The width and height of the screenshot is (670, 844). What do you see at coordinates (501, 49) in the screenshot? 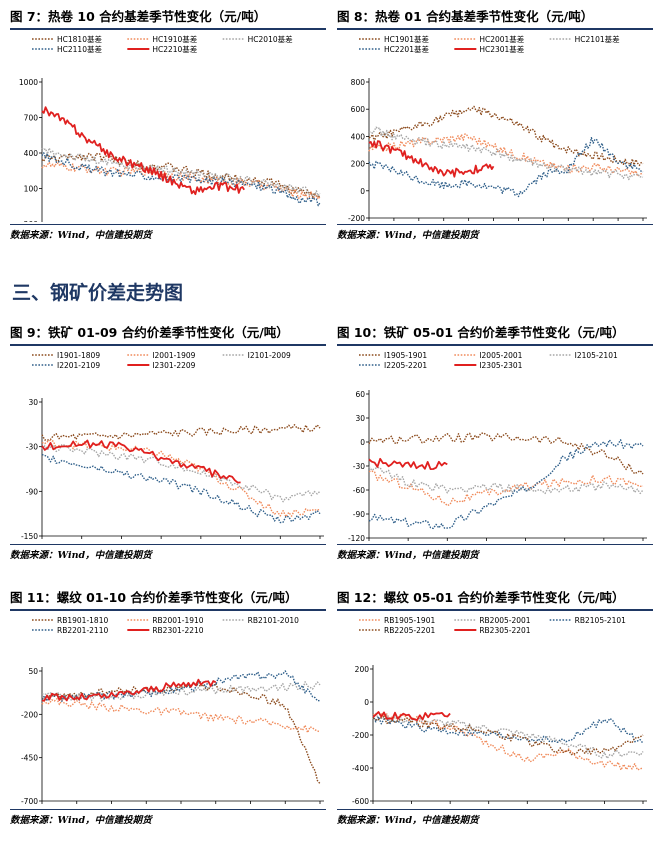
I see `legend-label: HC2301基差` at bounding box center [501, 49].